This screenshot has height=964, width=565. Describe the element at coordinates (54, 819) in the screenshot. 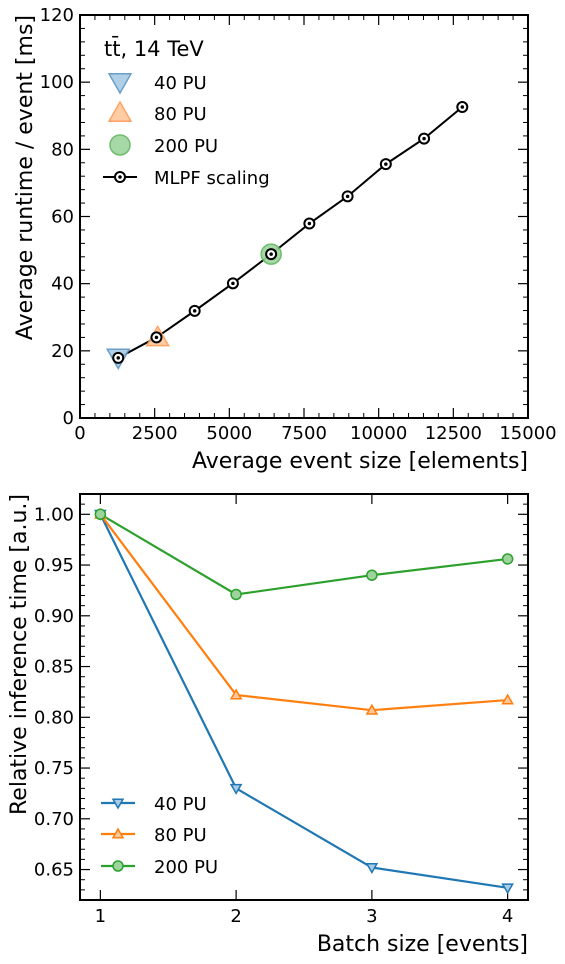

I see `y-tick-label: 0.70` at that location.